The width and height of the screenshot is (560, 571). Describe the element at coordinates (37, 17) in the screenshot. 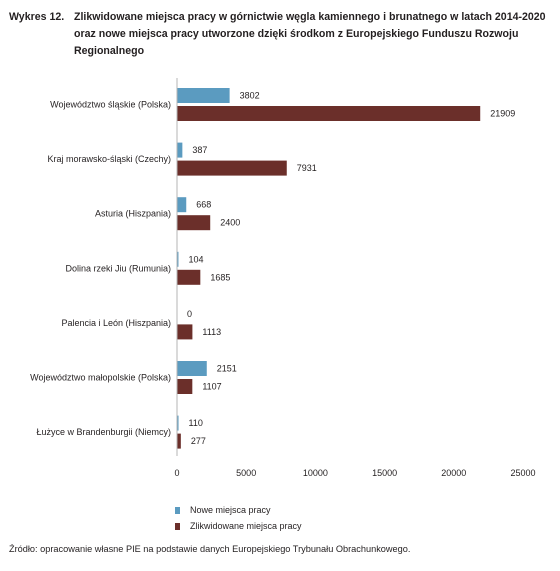

I see `figure-label: Wykres 12.` at that location.